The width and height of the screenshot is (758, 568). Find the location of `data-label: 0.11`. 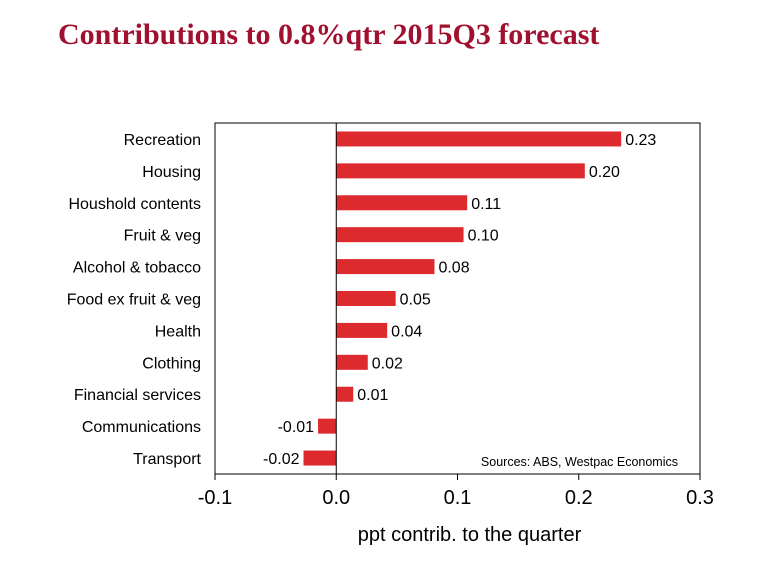

data-label: 0.11 is located at coordinates (486, 204).